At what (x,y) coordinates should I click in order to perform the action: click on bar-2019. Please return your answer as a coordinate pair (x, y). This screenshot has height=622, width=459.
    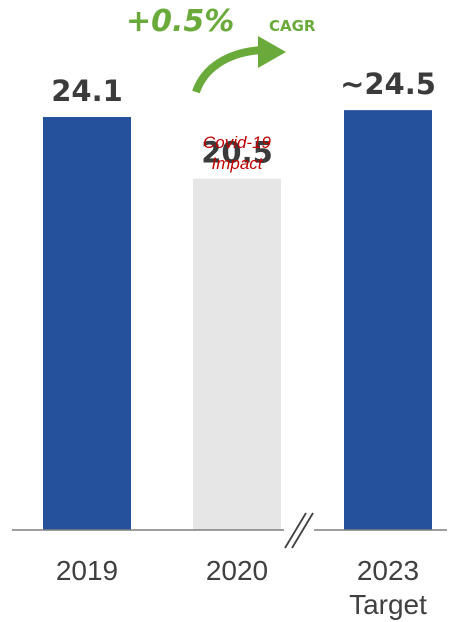
    Looking at the image, I should click on (87, 323).